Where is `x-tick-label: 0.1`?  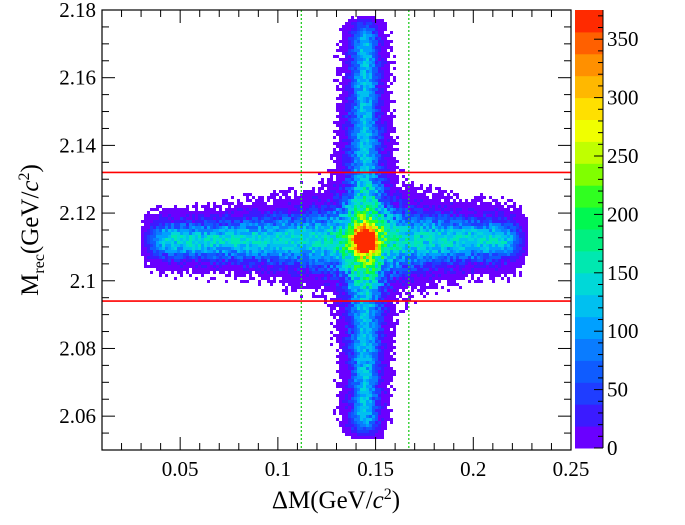 x-tick-label: 0.1 is located at coordinates (278, 469).